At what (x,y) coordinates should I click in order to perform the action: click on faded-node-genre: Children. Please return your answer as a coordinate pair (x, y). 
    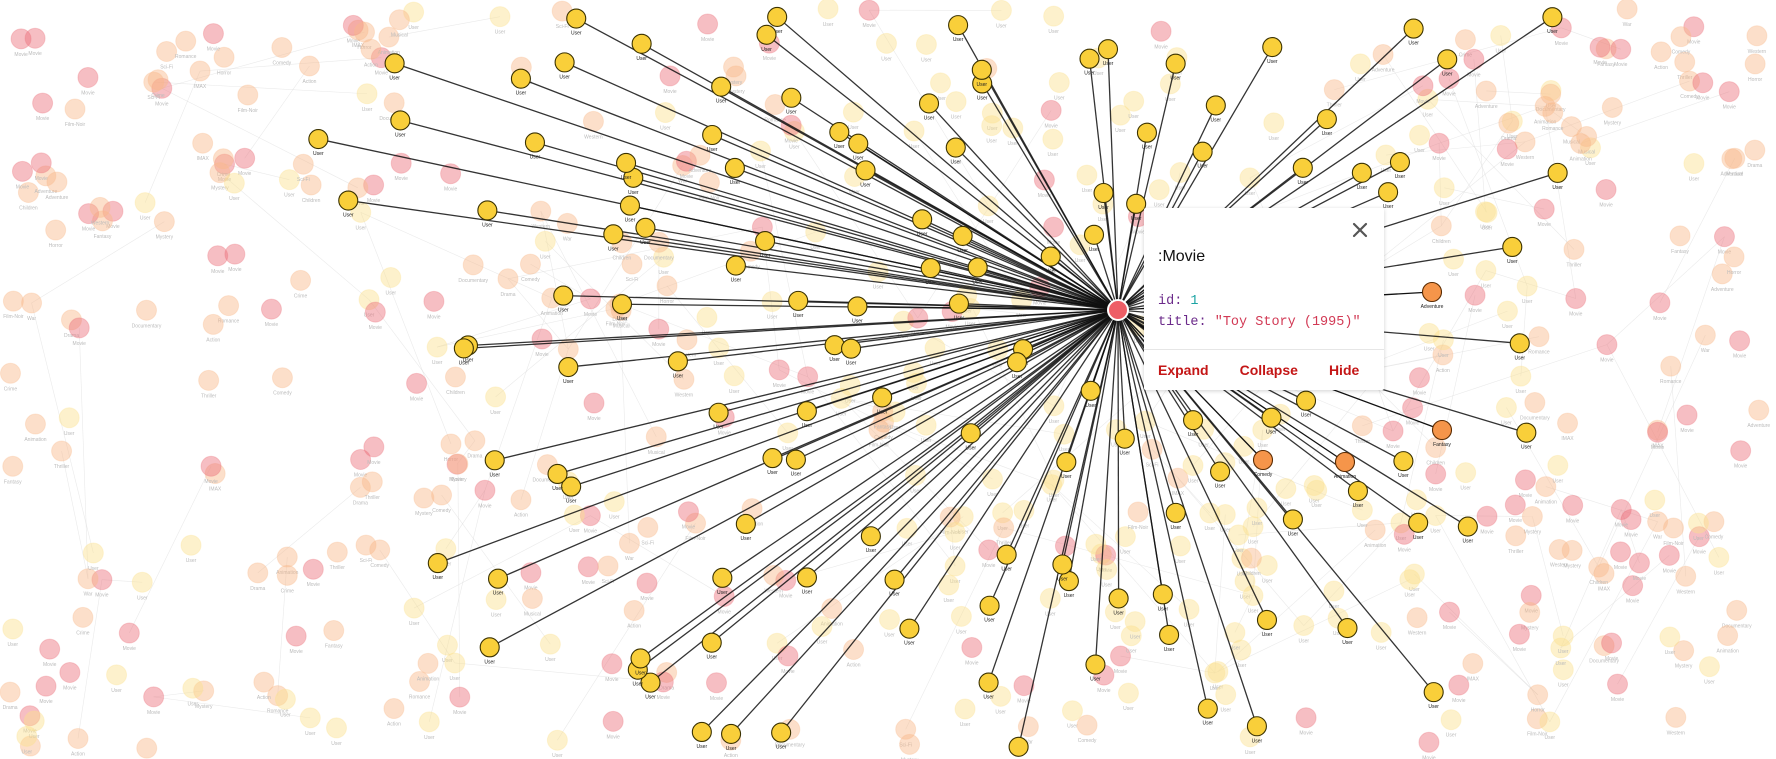
    Looking at the image, I should click on (28, 196).